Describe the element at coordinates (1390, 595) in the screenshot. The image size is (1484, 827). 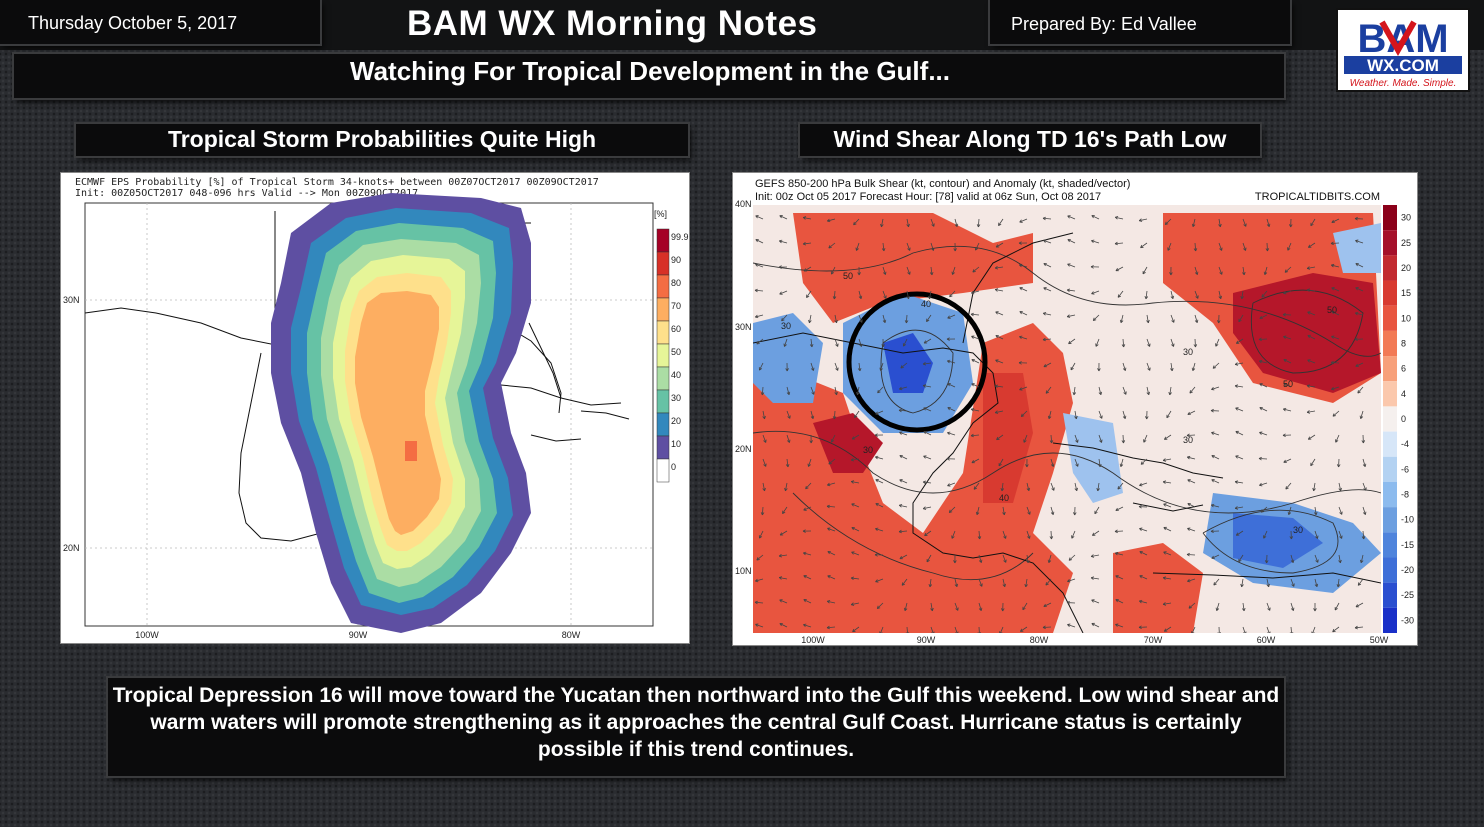
I see `right-colorbar-swatch` at that location.